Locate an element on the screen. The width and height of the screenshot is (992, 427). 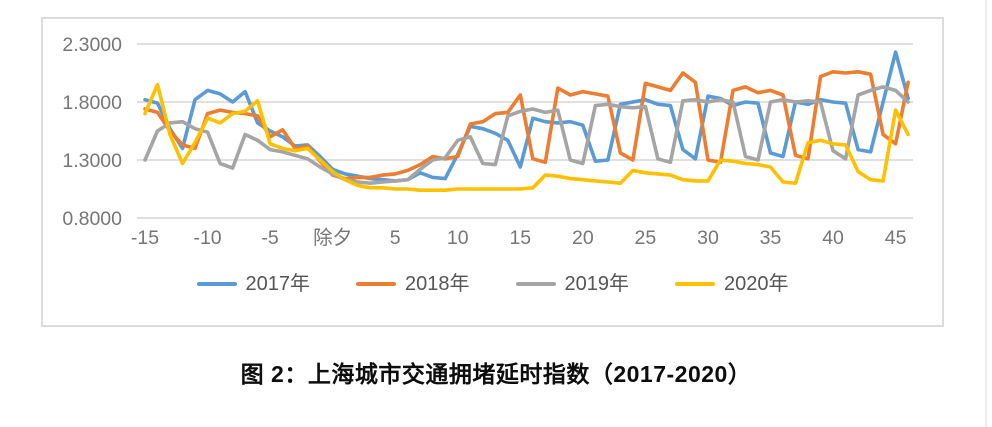
x-tick-label: 20 is located at coordinates (583, 238).